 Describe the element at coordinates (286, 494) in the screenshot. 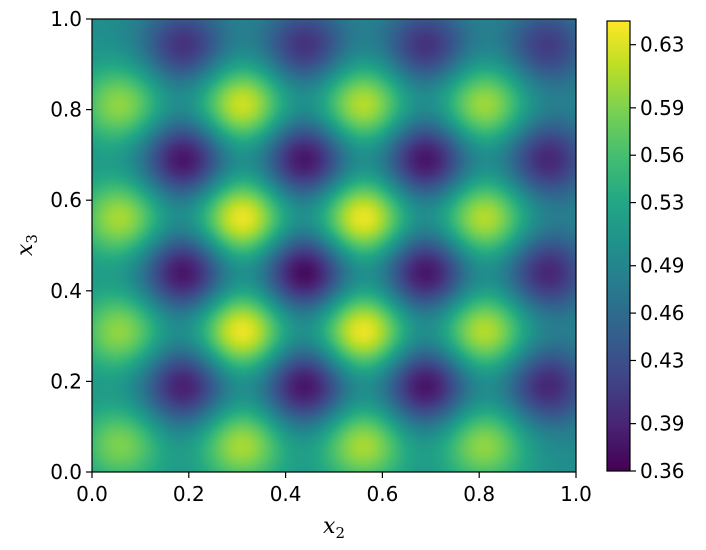

I see `x-tick-label: 0.4` at that location.